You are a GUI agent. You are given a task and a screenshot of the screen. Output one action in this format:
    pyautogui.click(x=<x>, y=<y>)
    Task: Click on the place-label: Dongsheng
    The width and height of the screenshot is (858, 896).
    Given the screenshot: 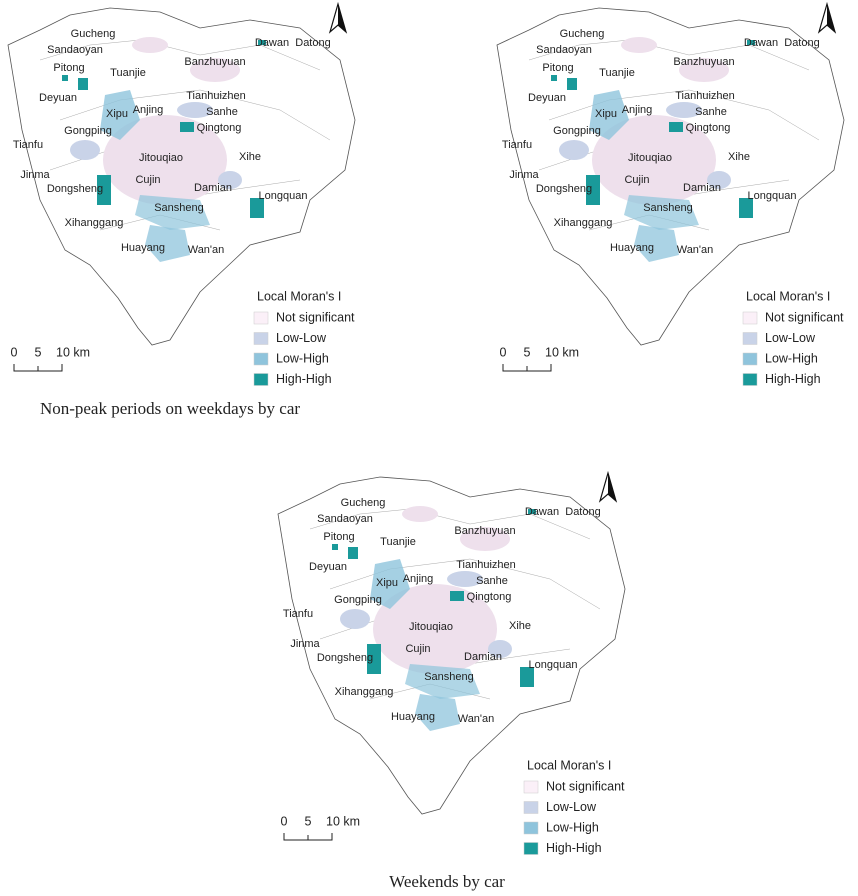 What is the action you would take?
    pyautogui.click(x=564, y=189)
    